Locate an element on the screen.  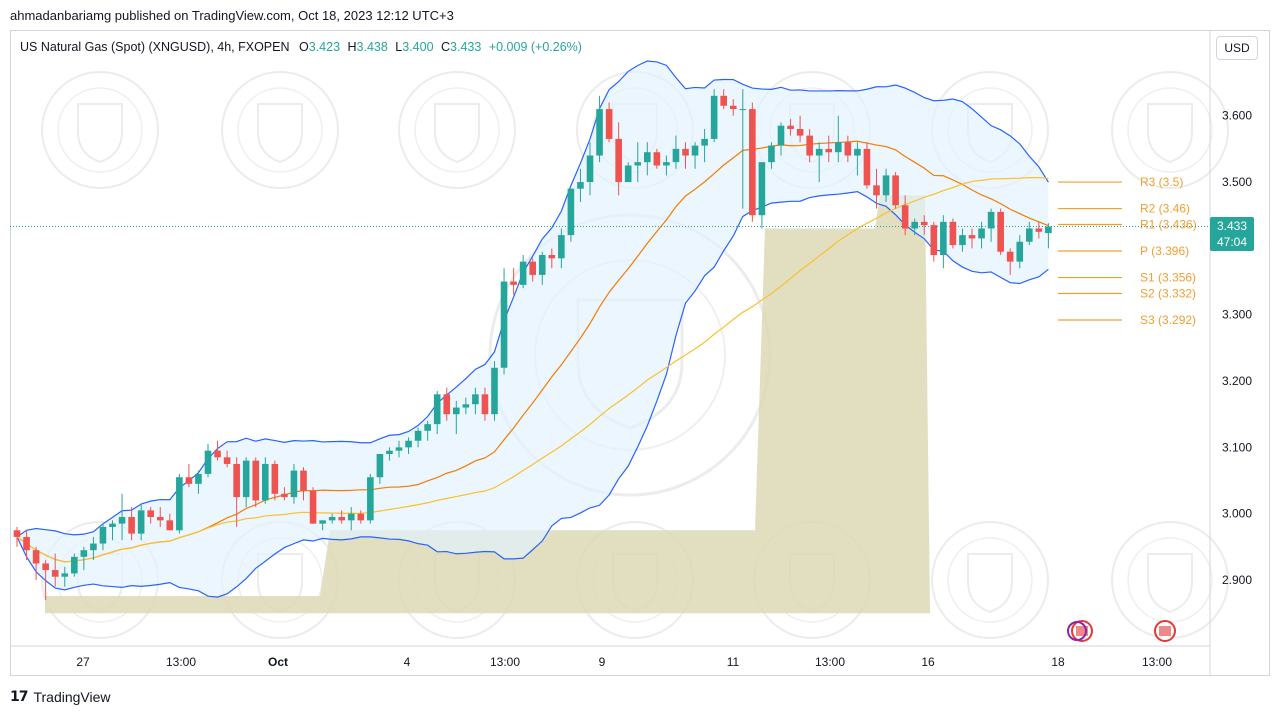
multi-event-icon is located at coordinates (1077, 631).